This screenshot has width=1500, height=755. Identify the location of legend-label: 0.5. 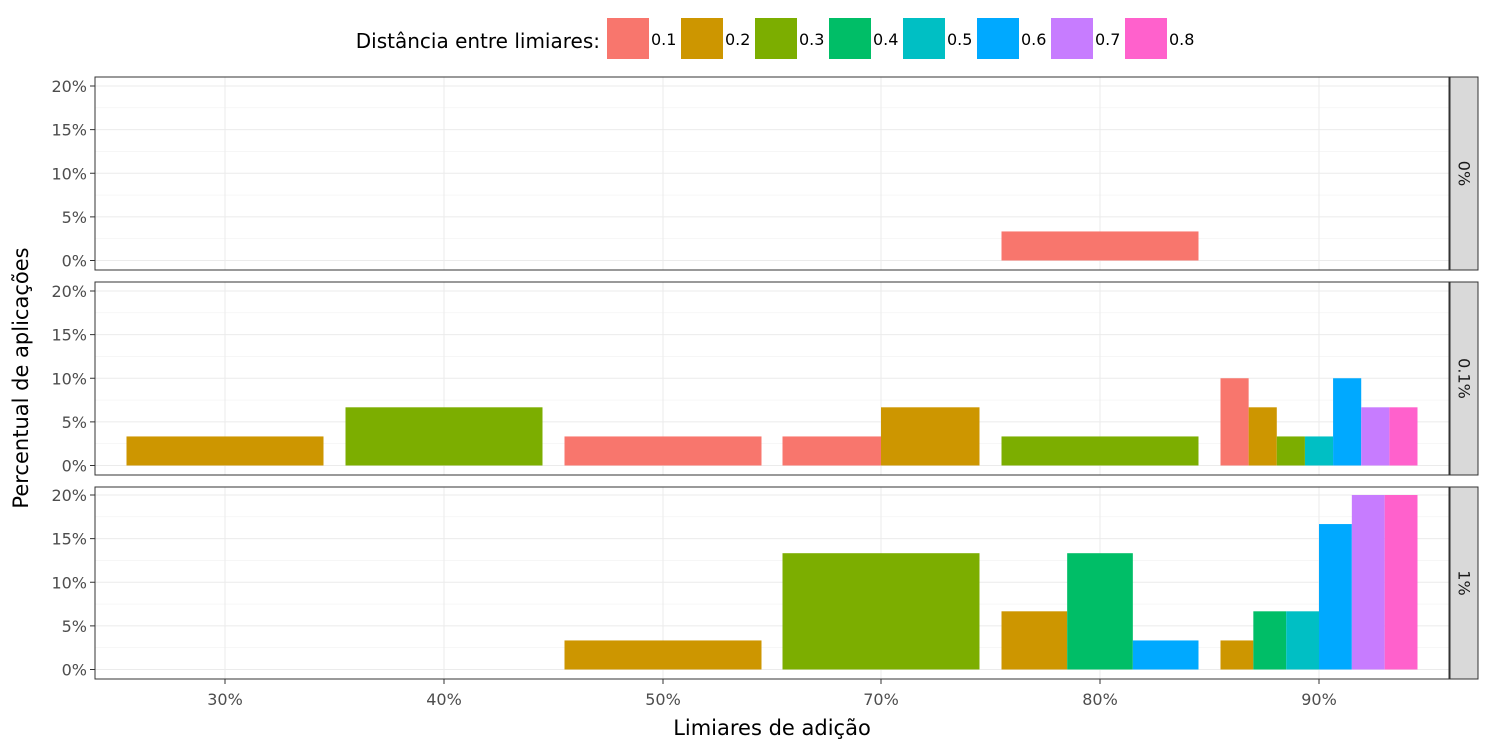
(959, 39).